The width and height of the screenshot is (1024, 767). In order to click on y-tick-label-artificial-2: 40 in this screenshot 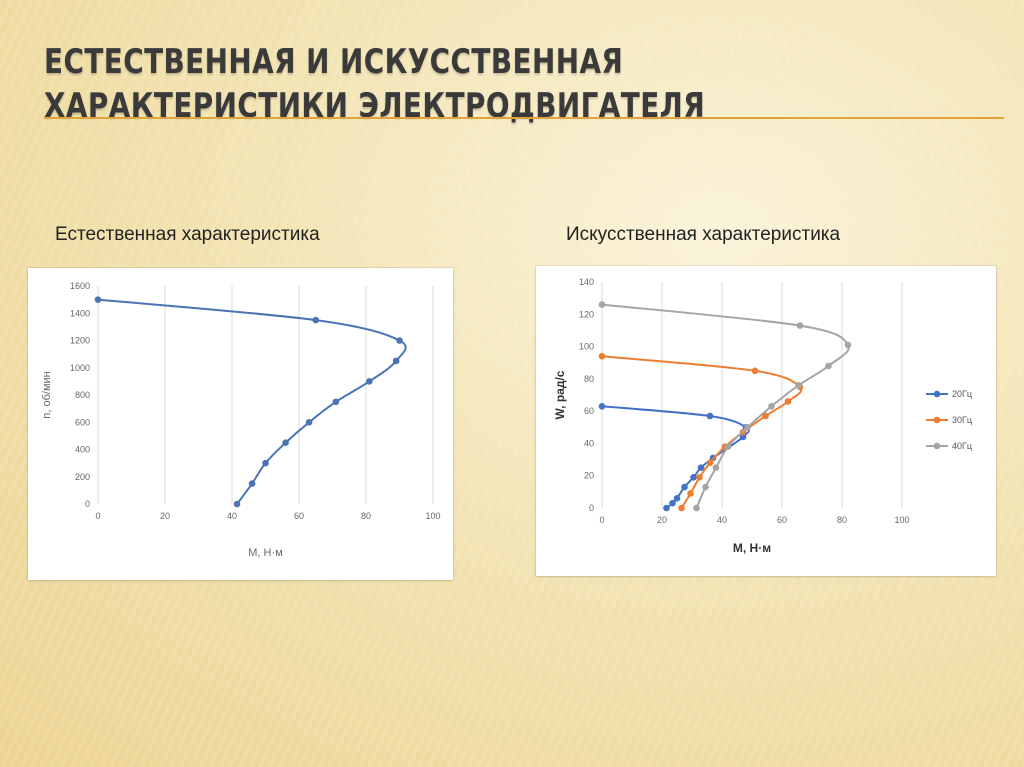, I will do `click(589, 443)`.